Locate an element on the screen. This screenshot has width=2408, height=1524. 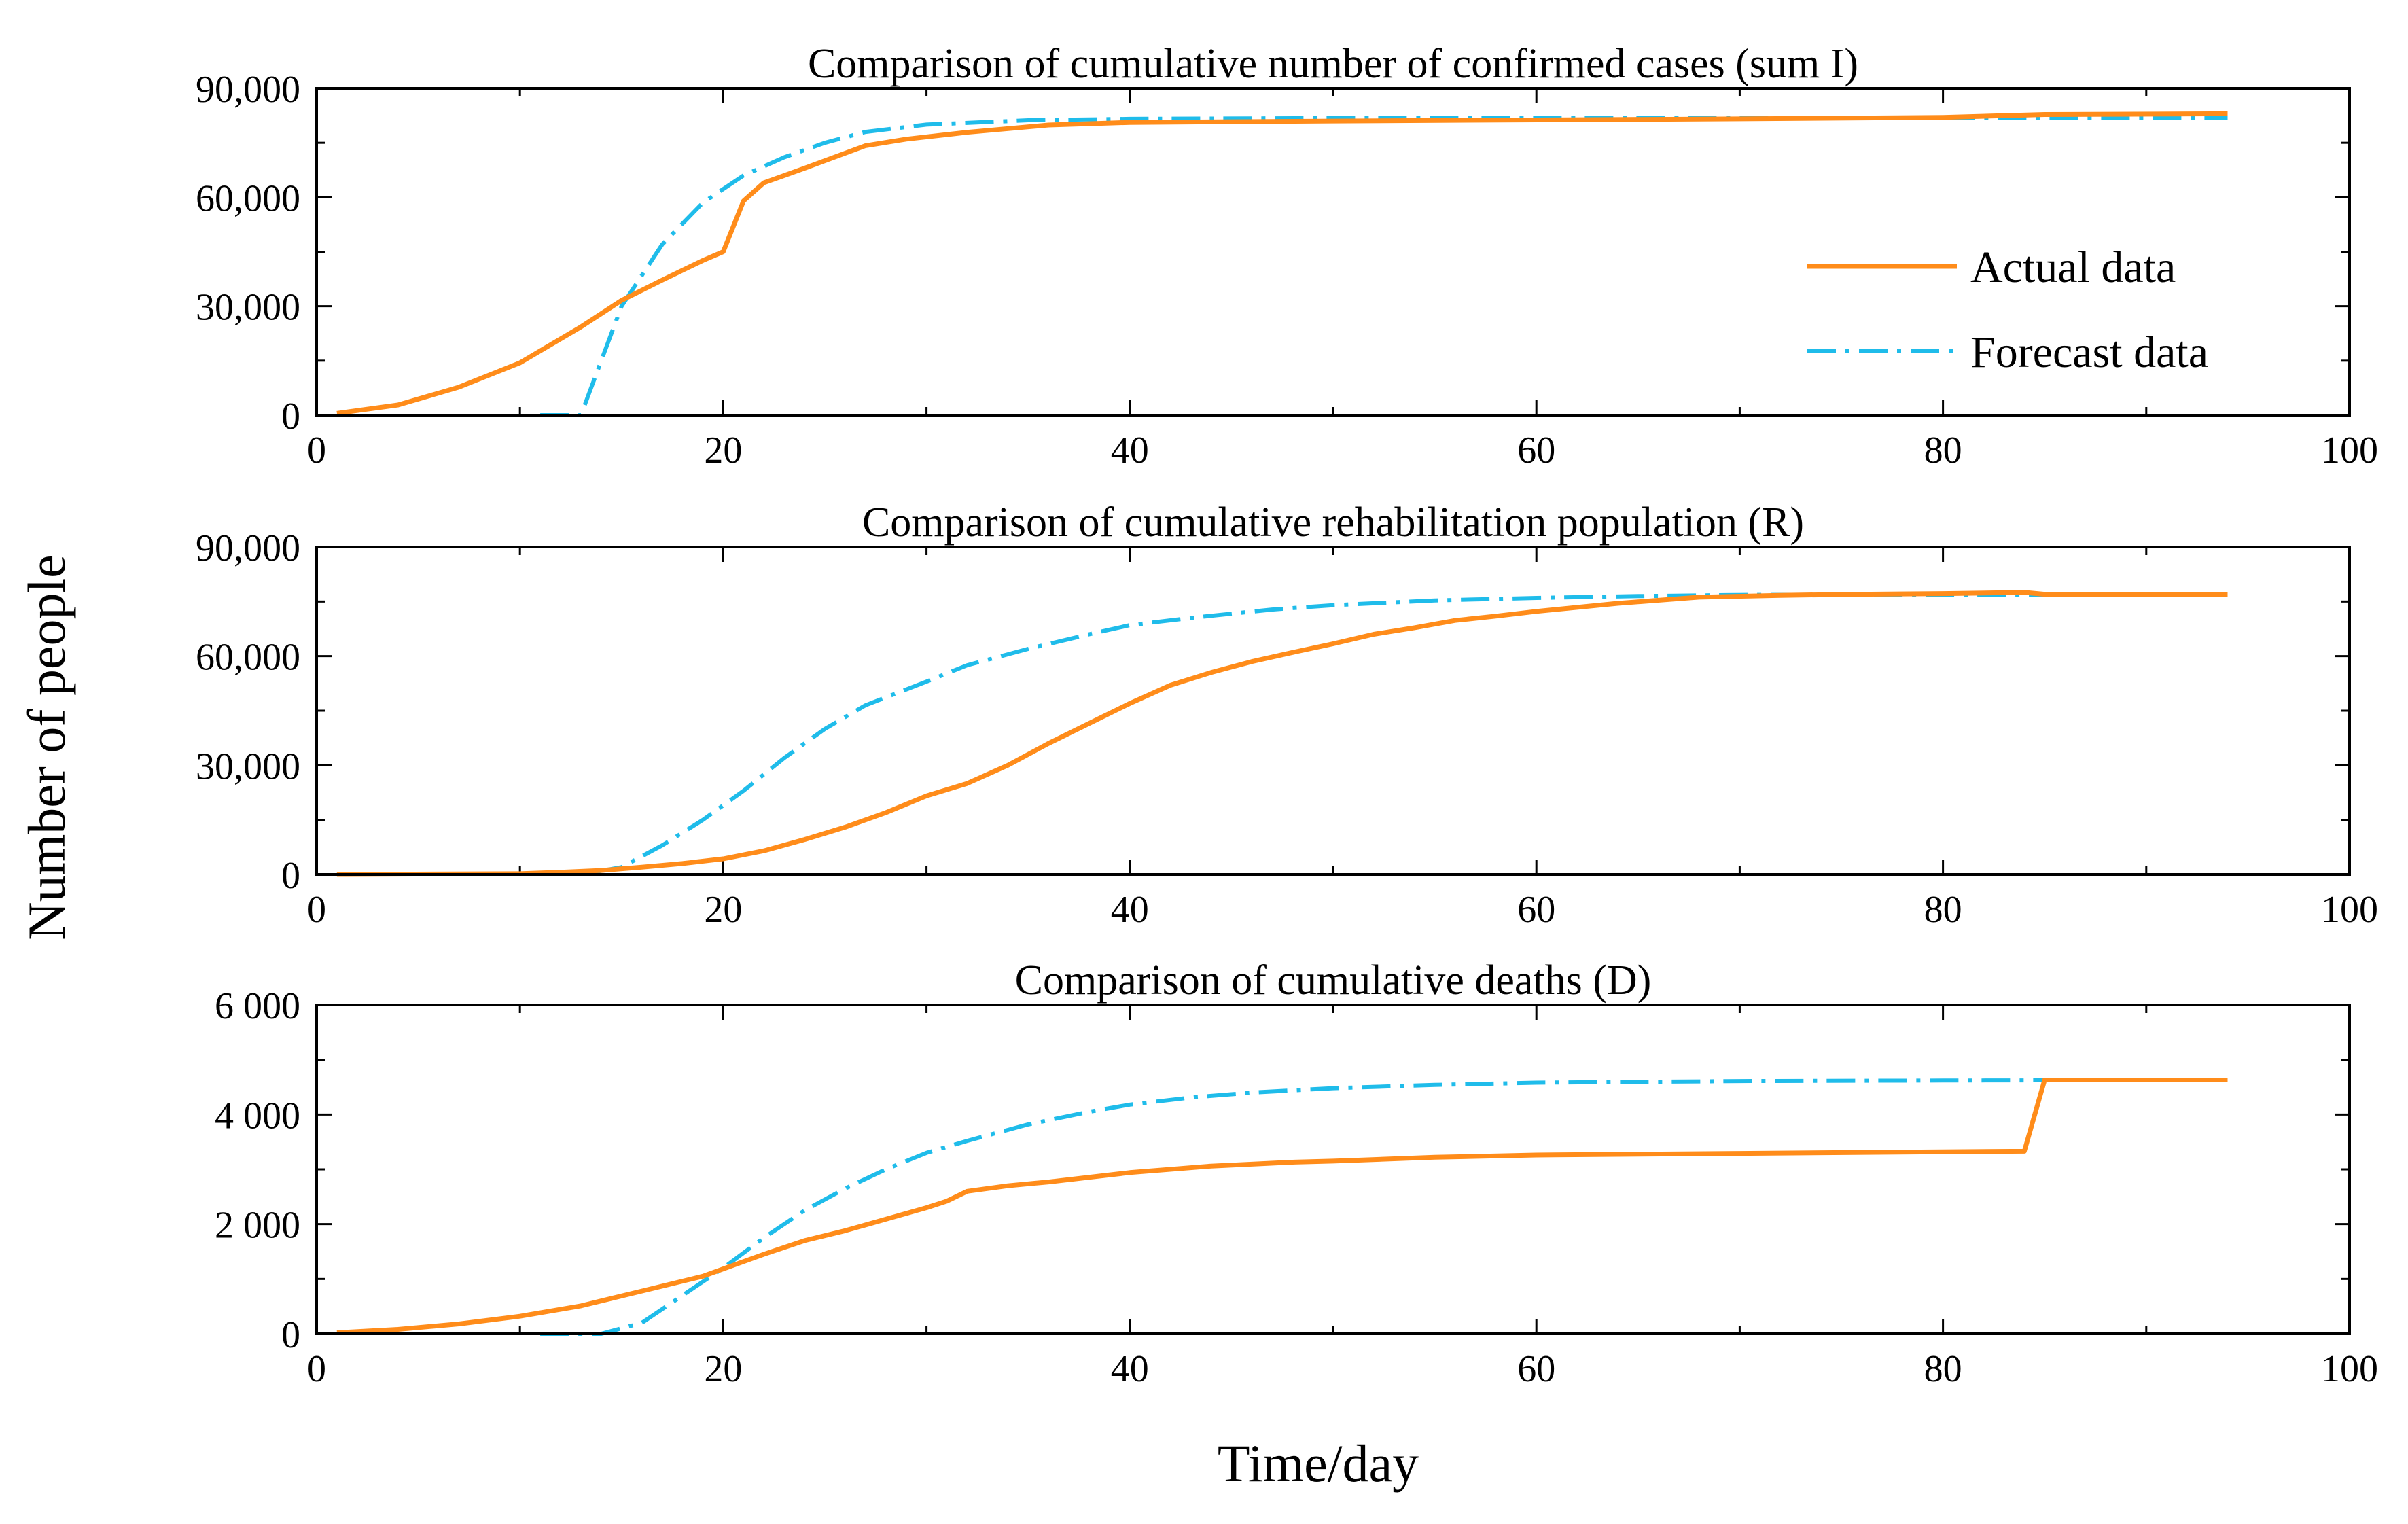
panel-3-x-tick-label: 60 is located at coordinates (1536, 1369).